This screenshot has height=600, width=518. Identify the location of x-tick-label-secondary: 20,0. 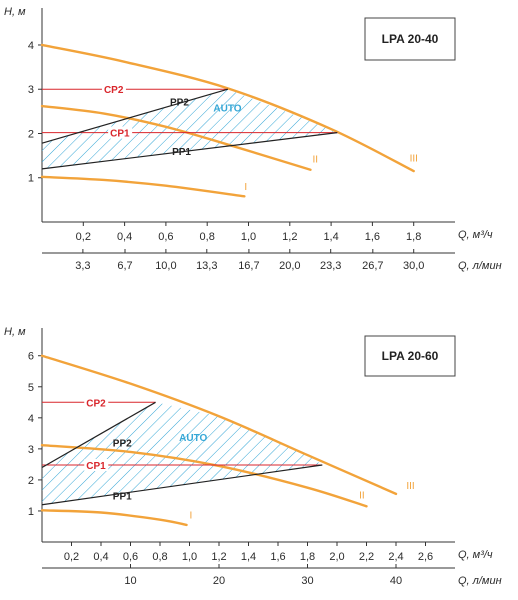
(289, 266).